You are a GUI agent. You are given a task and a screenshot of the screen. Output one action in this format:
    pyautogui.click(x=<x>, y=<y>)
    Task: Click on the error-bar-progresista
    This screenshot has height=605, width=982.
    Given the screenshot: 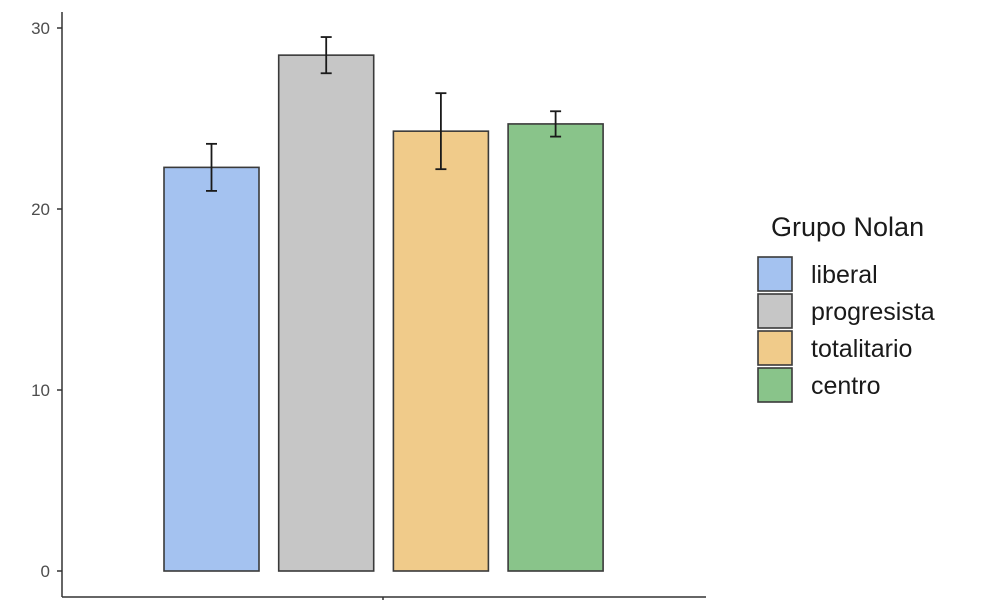 What is the action you would take?
    pyautogui.click(x=326, y=55)
    